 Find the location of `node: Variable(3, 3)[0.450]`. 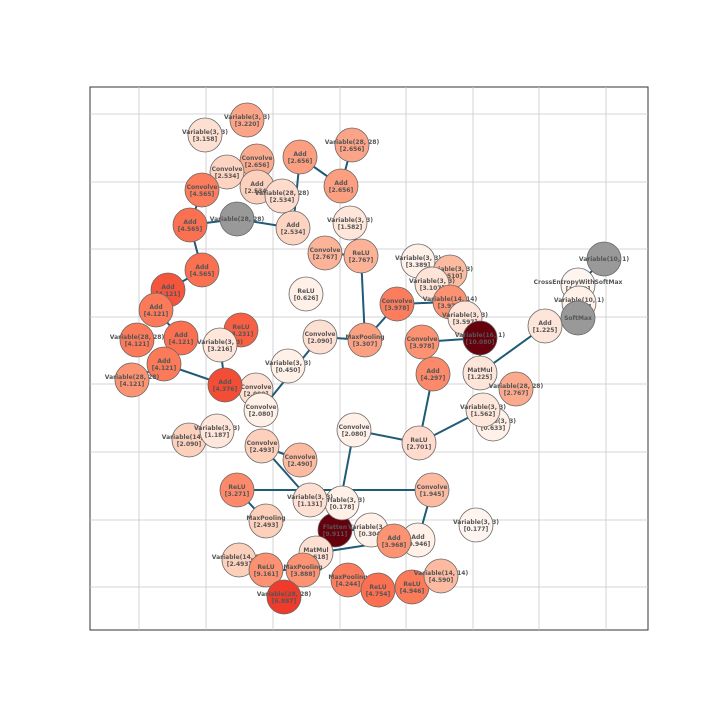

node: Variable(3, 3)[0.450] is located at coordinates (288, 366).